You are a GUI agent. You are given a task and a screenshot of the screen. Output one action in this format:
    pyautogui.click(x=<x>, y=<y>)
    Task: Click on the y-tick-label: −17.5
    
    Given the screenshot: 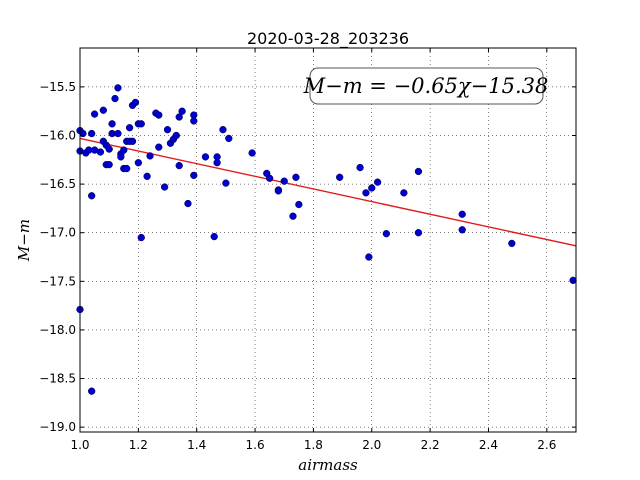 What is the action you would take?
    pyautogui.click(x=57, y=281)
    